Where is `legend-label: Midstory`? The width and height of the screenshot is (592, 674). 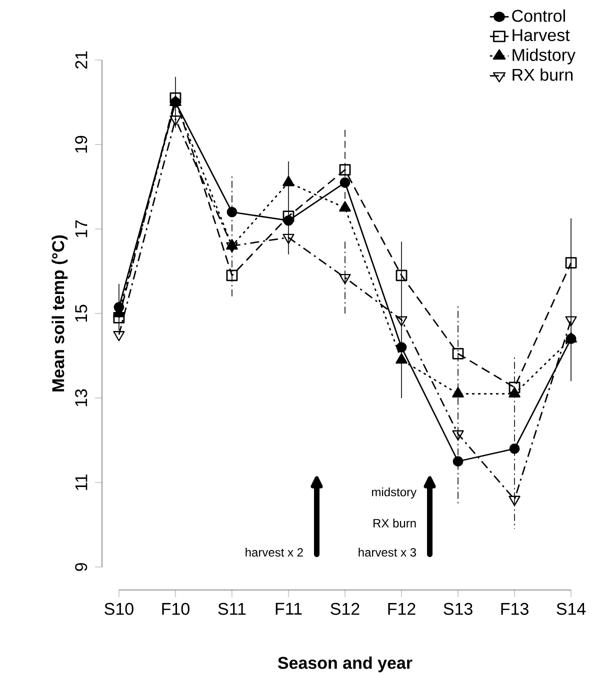
legend-label: Midstory is located at coordinates (544, 56).